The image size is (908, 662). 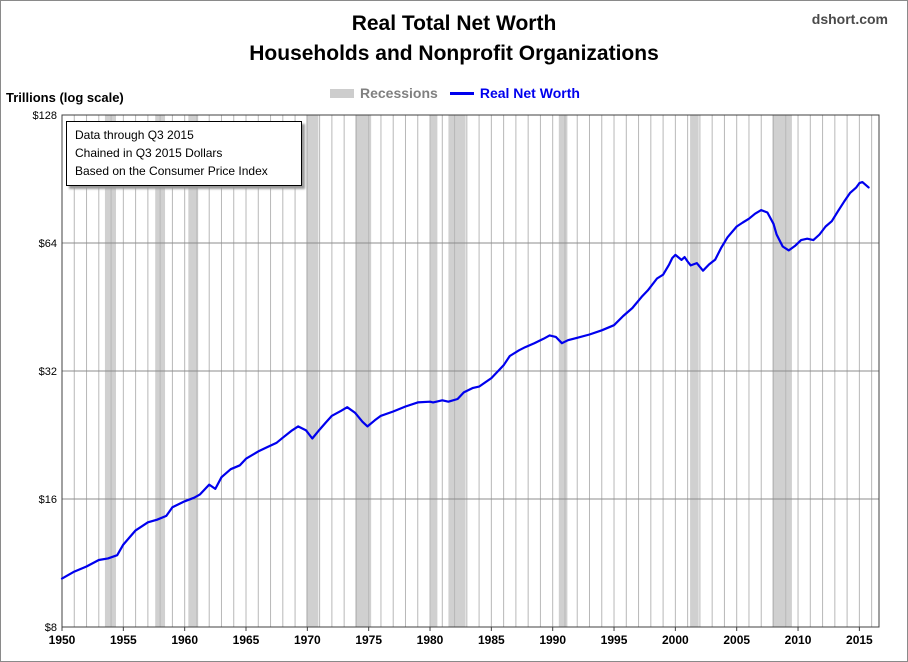 I want to click on legend-item-recessions: Recessions, so click(x=384, y=93).